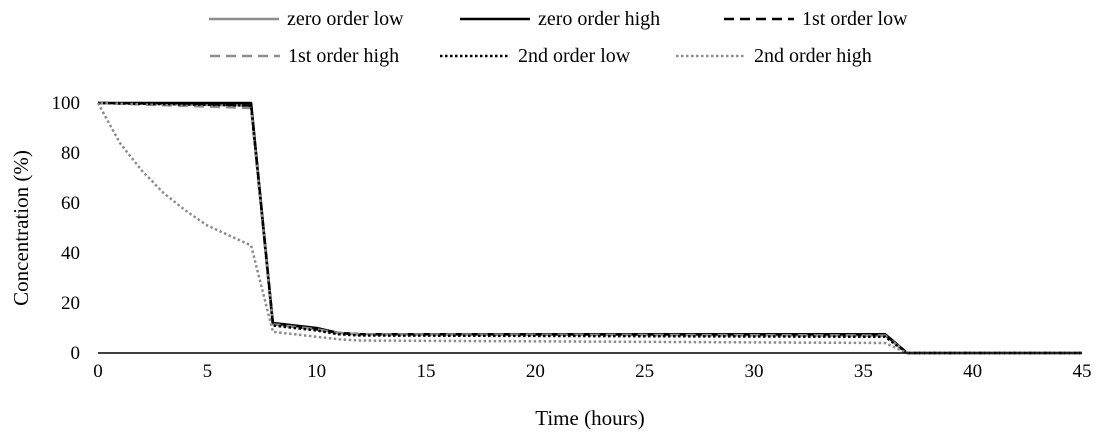  Describe the element at coordinates (574, 56) in the screenshot. I see `legend-label-2nd-order-low: 2nd order low` at that location.